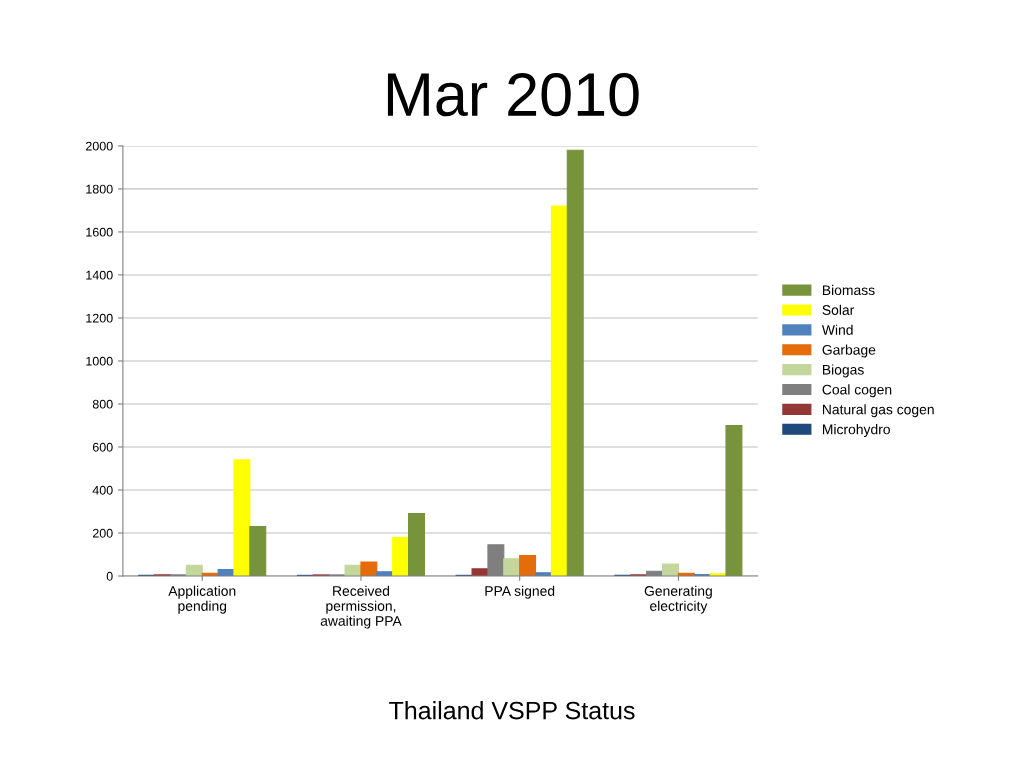  I want to click on y-tick-label: 600, so click(102, 447).